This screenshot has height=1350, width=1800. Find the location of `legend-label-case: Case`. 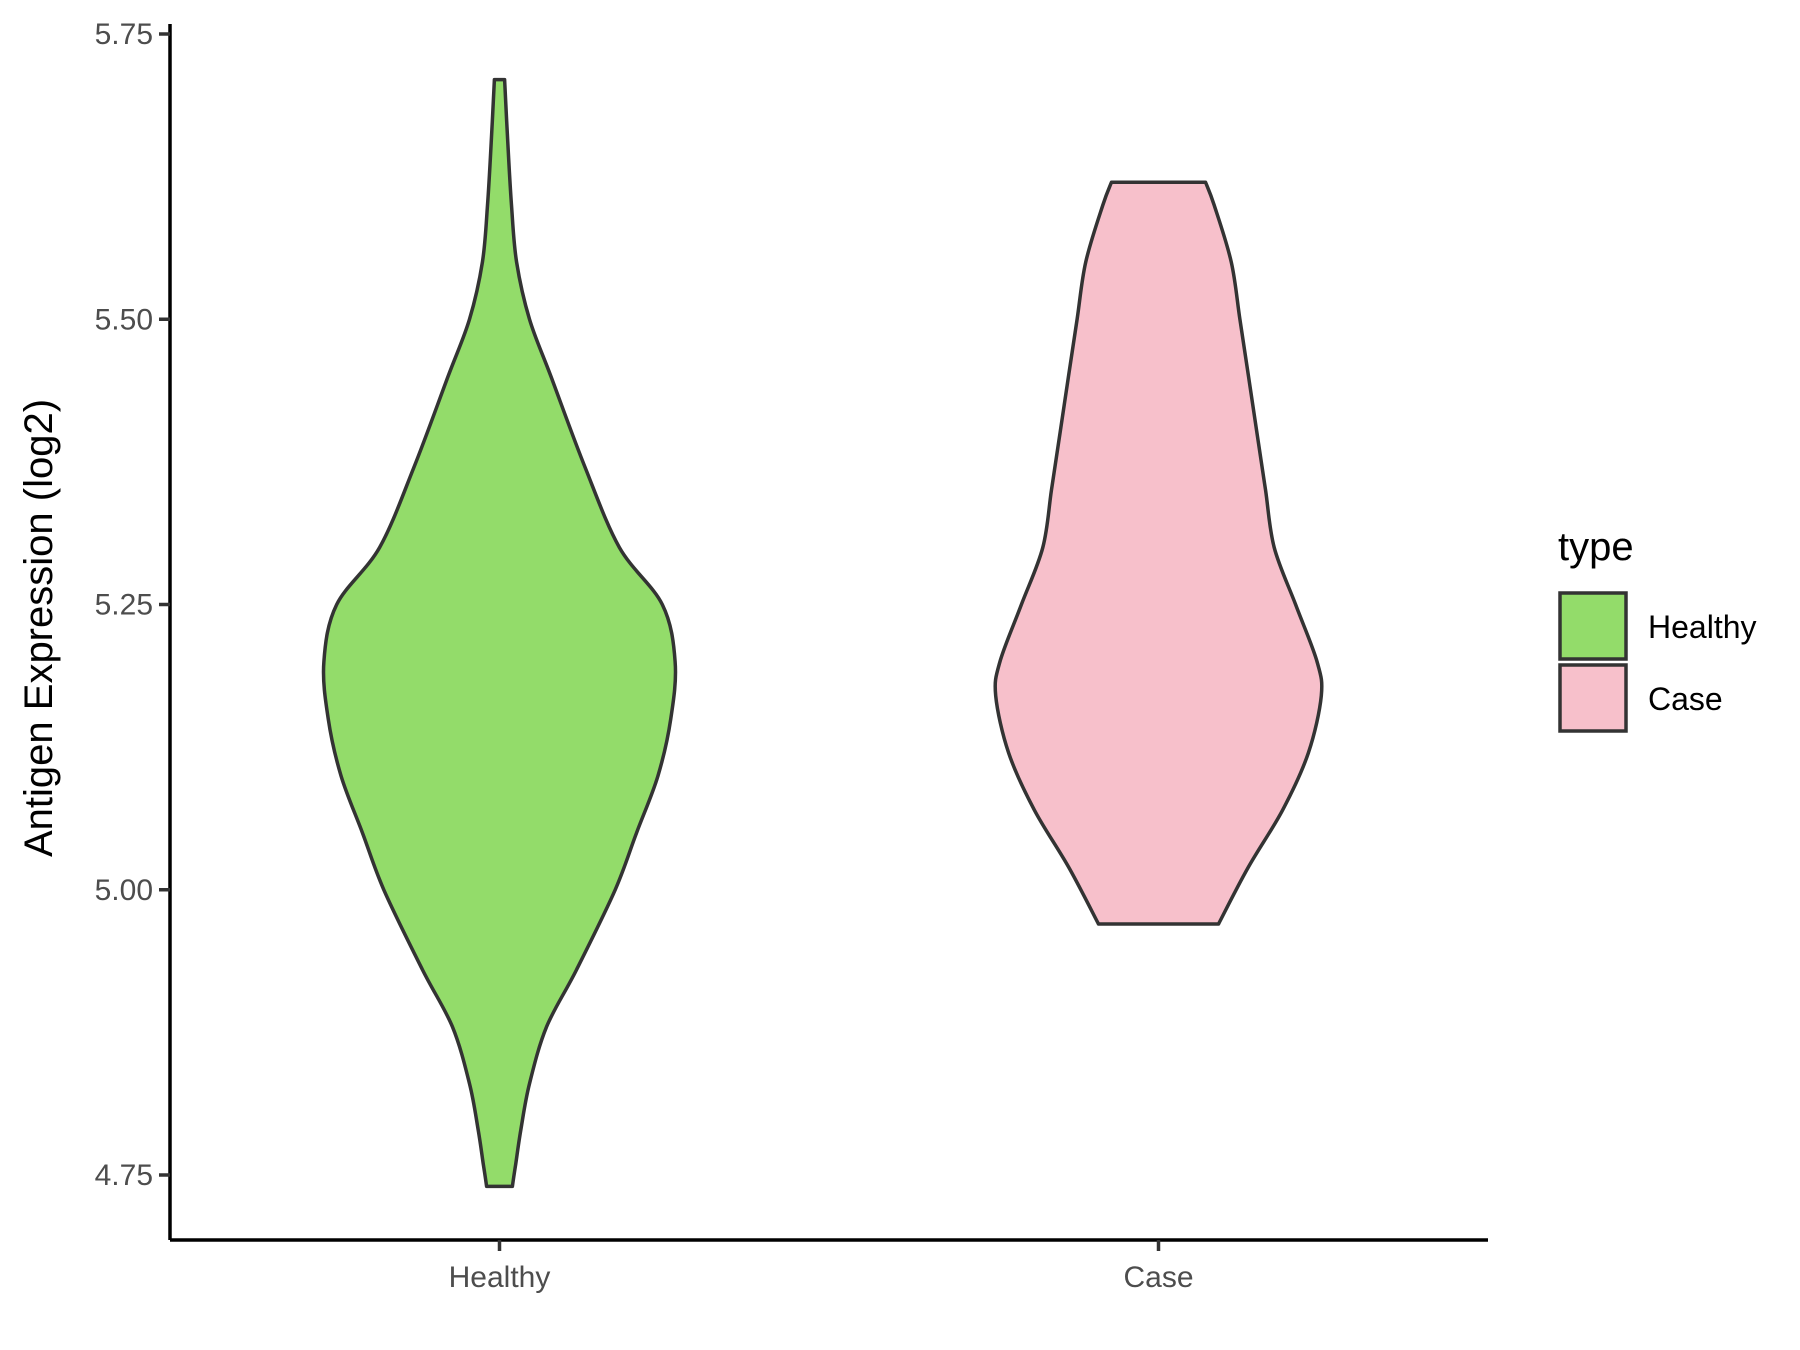

legend-label-case: Case is located at coordinates (1685, 699).